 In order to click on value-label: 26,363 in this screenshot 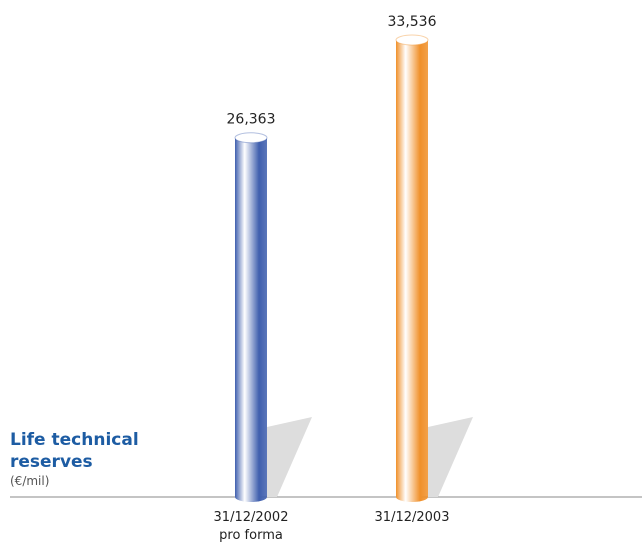, I will do `click(251, 120)`.